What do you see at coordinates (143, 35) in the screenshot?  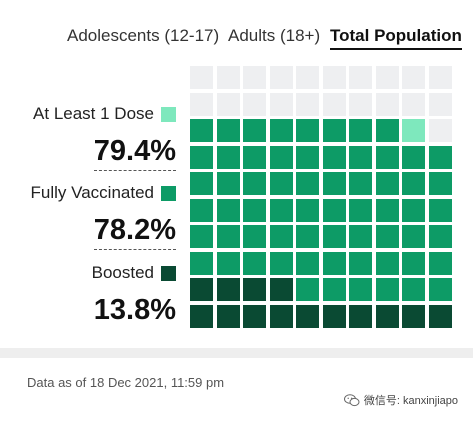 I see `tab-adolescents: Adolescents (12-17)` at bounding box center [143, 35].